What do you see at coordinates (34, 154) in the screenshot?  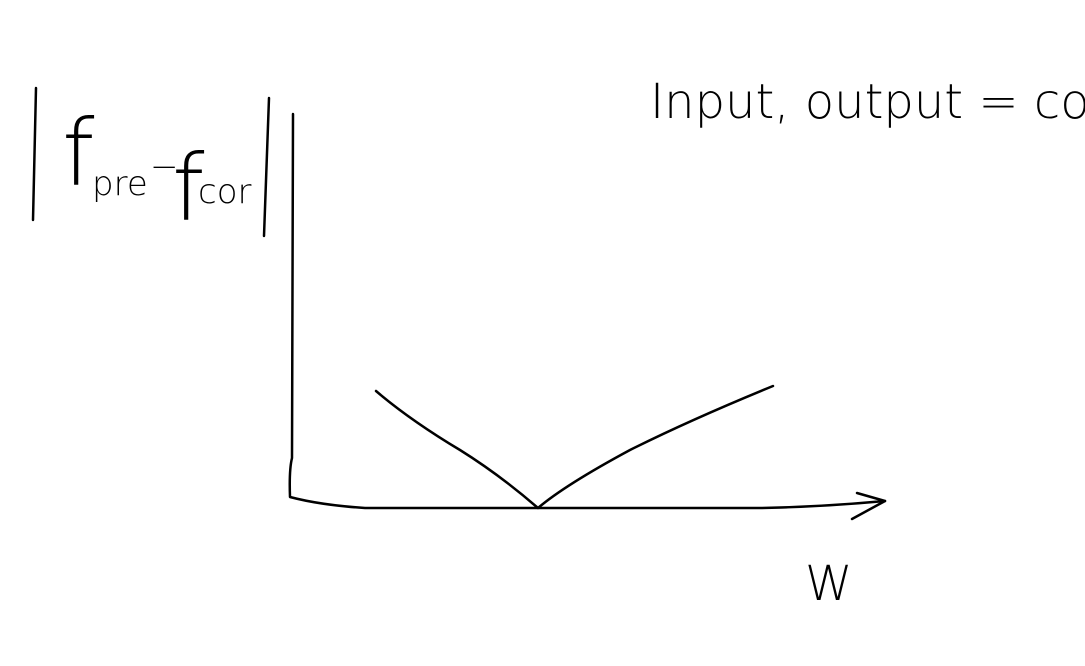 I see `abs-bar-left` at bounding box center [34, 154].